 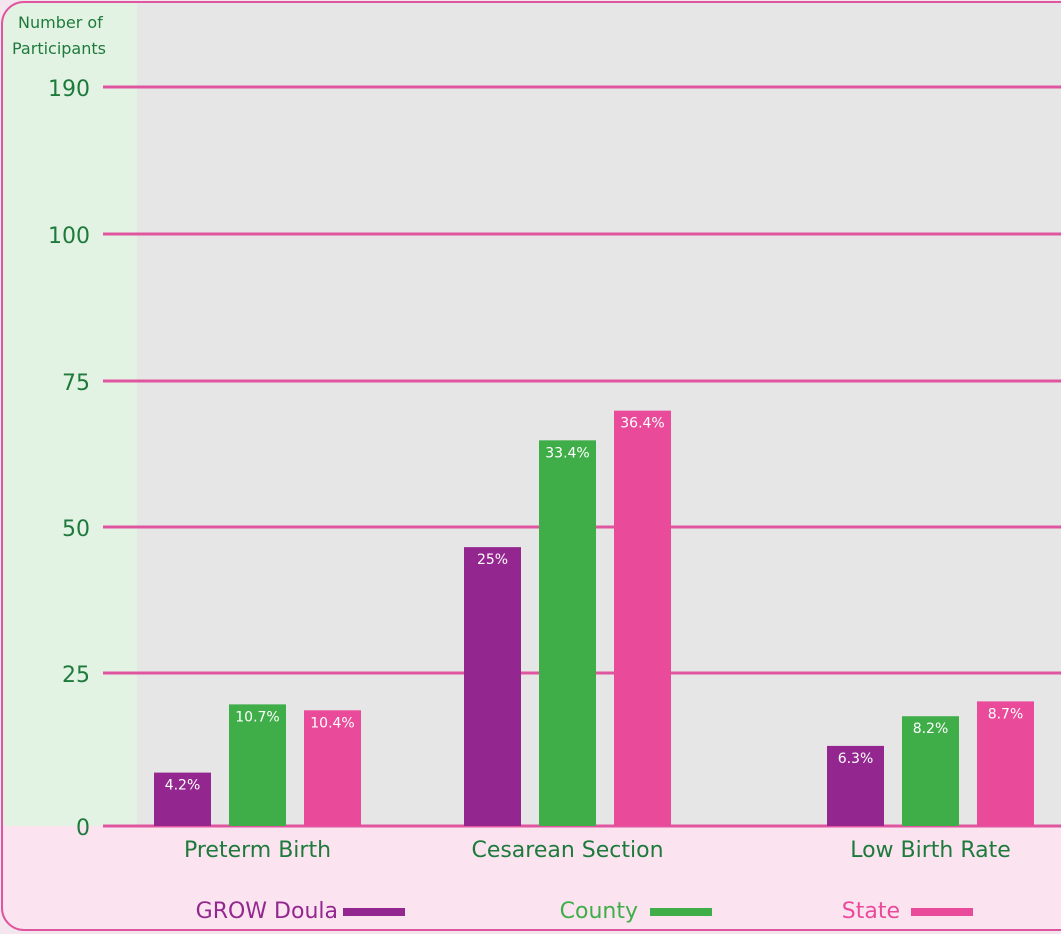 I want to click on bar-data-label: 36.4%, so click(x=642, y=424).